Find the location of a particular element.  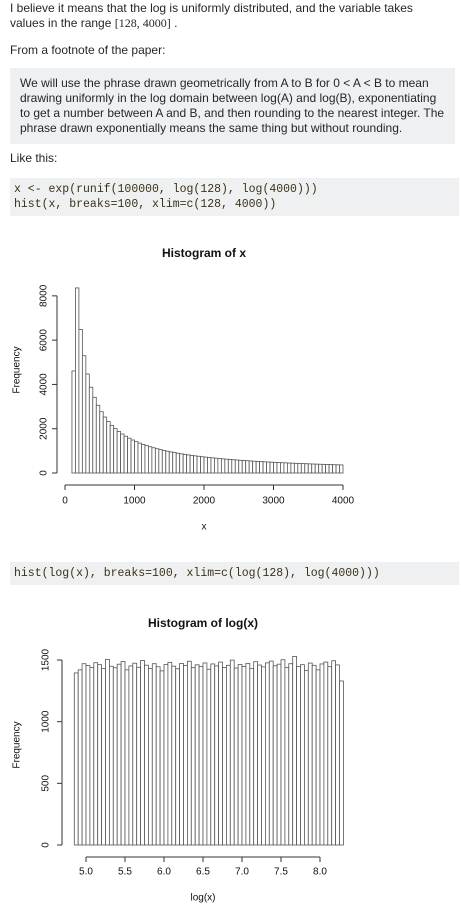

x-axis-label: log(x) is located at coordinates (202, 898).